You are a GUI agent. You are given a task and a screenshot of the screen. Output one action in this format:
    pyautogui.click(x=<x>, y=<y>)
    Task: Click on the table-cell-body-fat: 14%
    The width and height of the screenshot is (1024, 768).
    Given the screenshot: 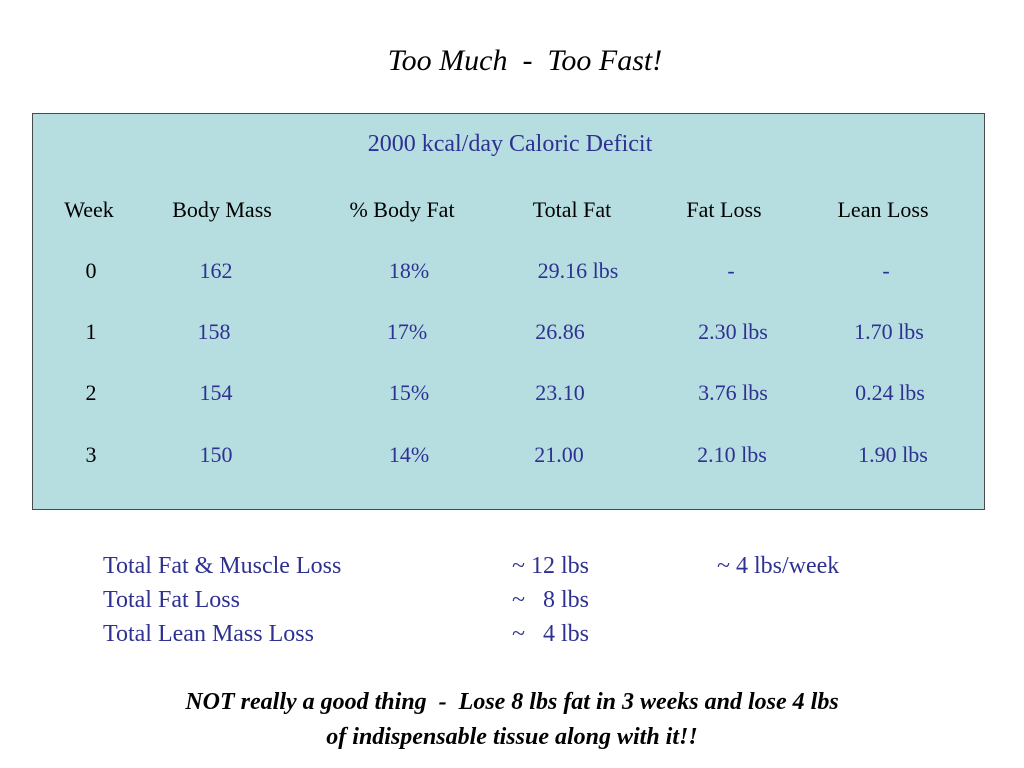 What is the action you would take?
    pyautogui.click(x=409, y=454)
    